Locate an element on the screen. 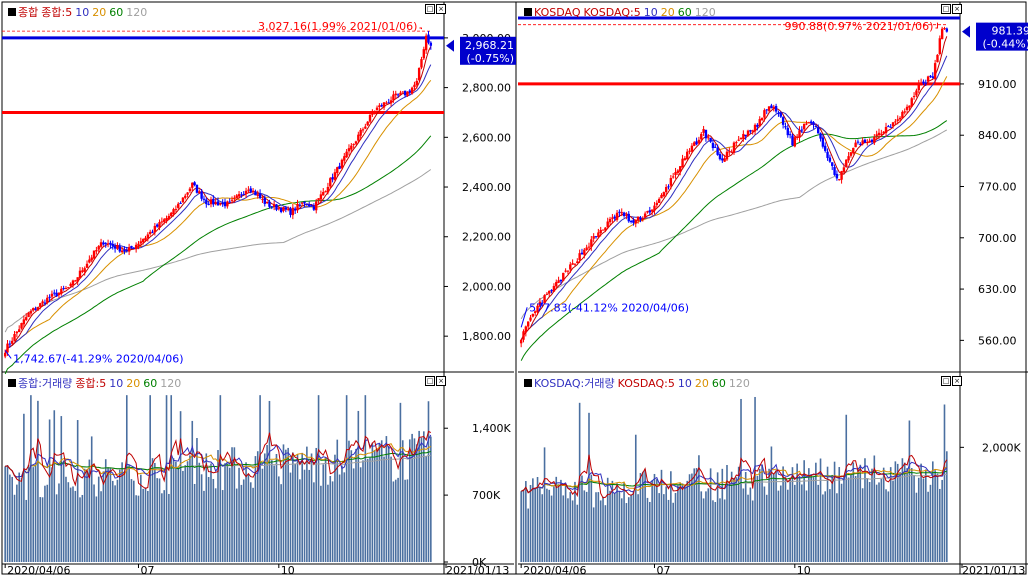 The width and height of the screenshot is (1028, 576). kospi-volume-close-button: × is located at coordinates (441, 381).